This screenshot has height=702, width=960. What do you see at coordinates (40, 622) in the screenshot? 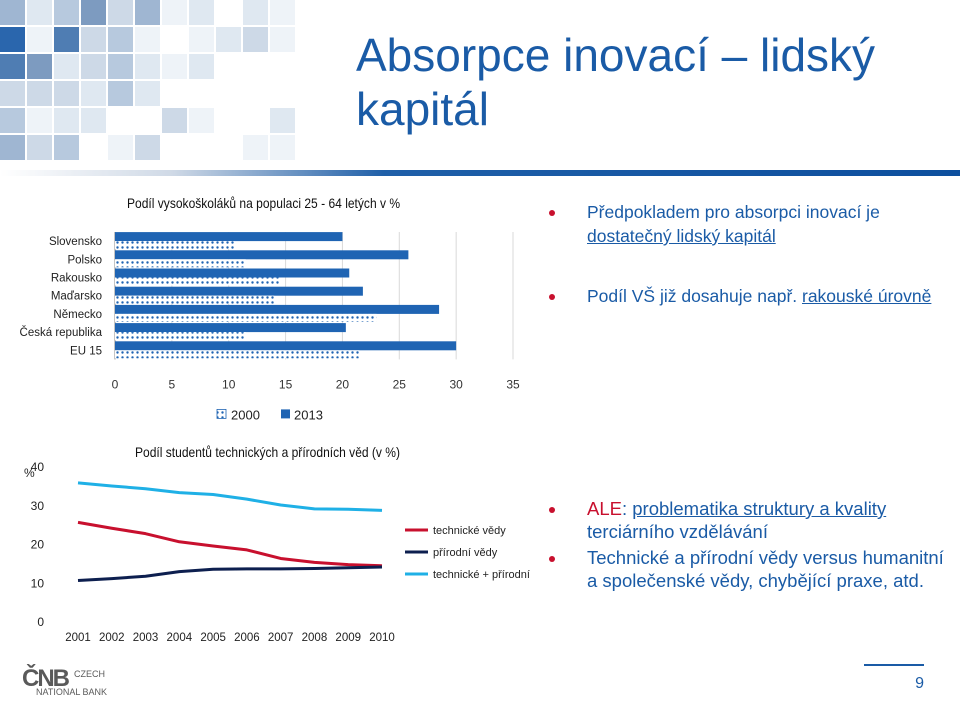
I see `y-tick-label: 0` at bounding box center [40, 622].